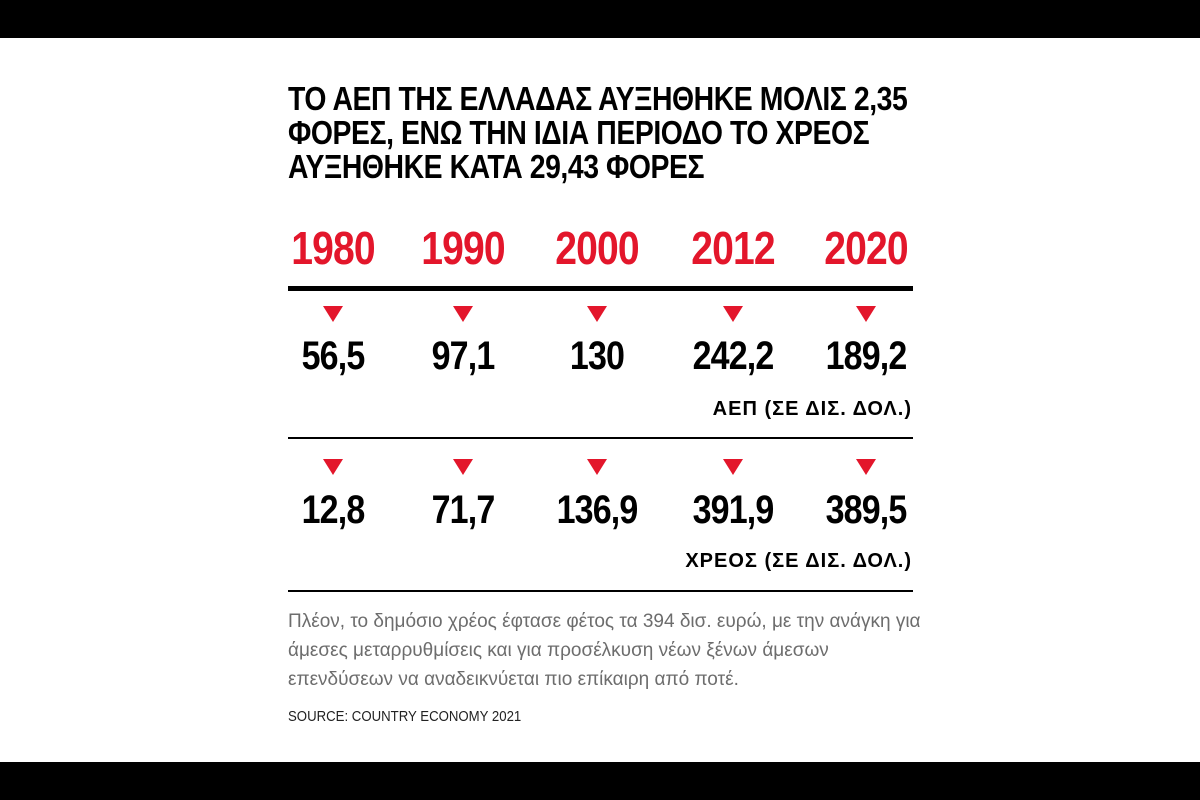  Describe the element at coordinates (600, 781) in the screenshot. I see `bottom-letterbox-bar` at that location.